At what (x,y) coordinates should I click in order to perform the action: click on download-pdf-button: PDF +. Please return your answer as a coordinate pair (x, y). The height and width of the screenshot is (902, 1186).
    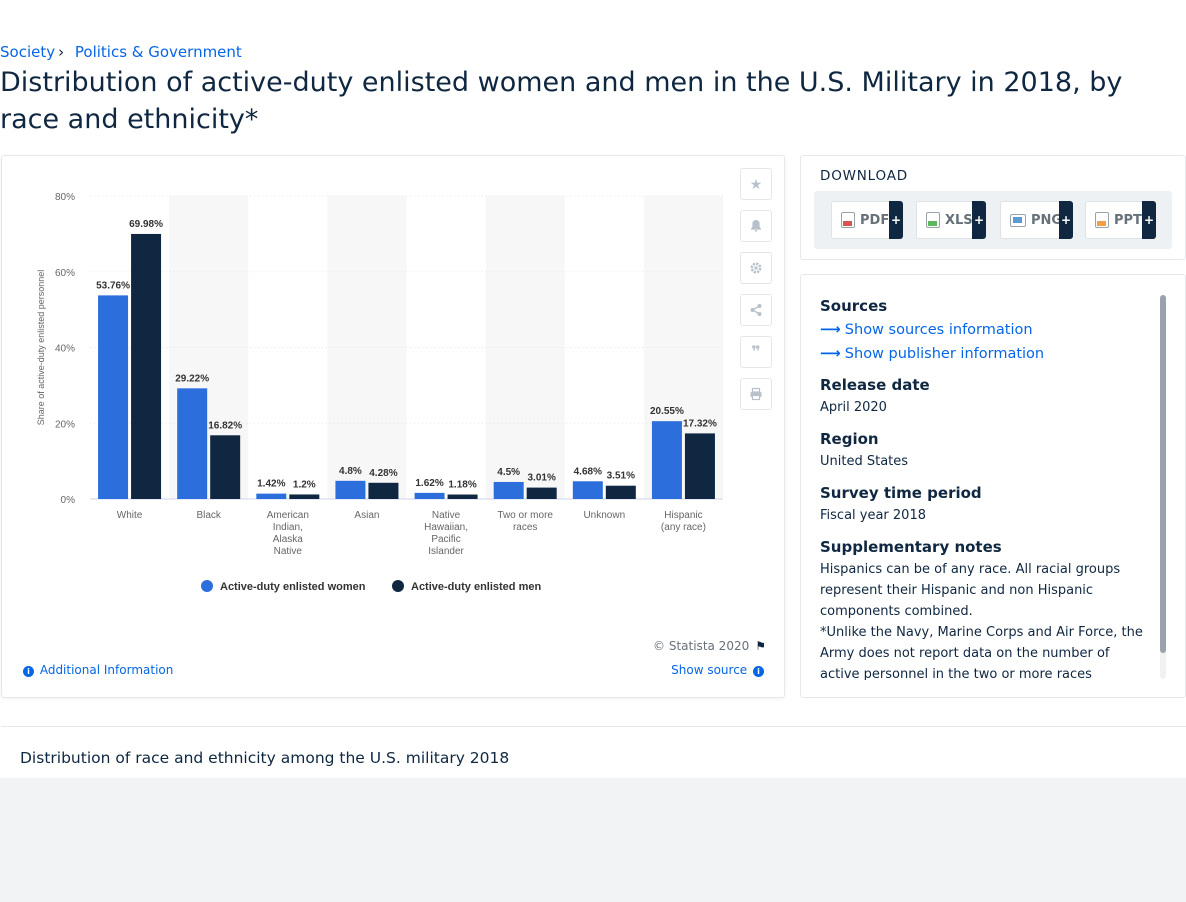
    Looking at the image, I should click on (867, 220).